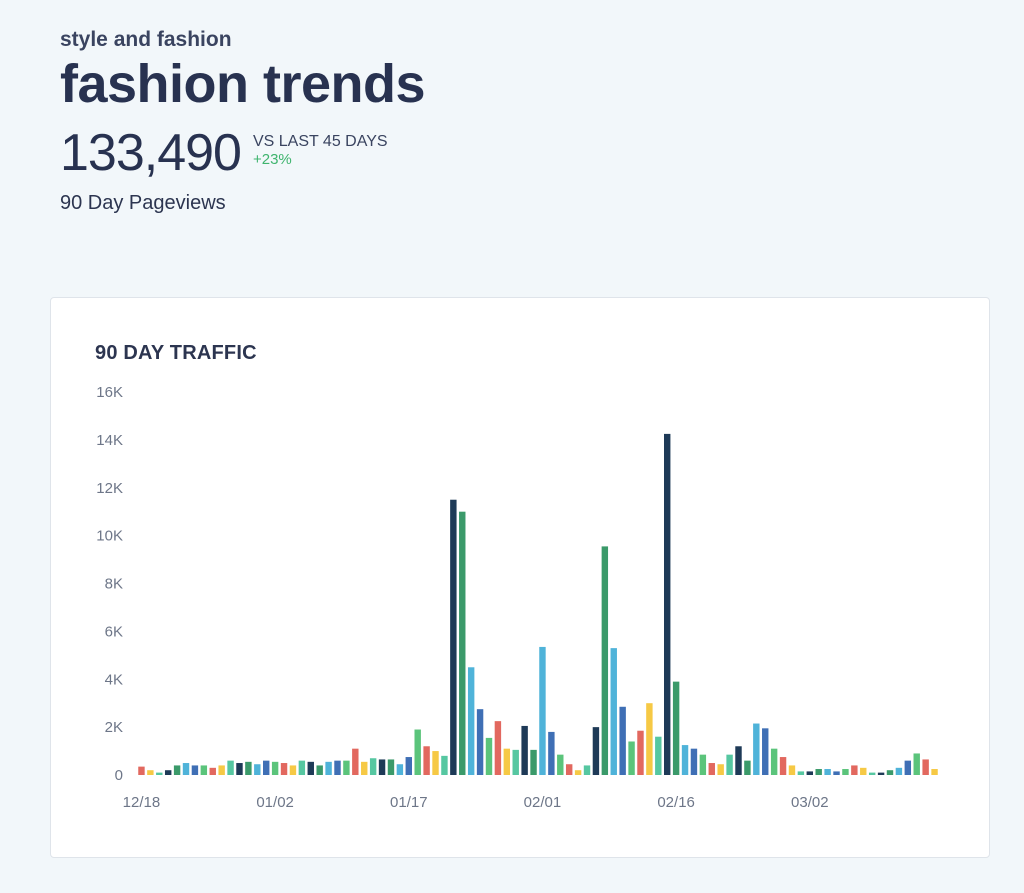 This screenshot has width=1024, height=893. What do you see at coordinates (243, 84) in the screenshot?
I see `page-title: fashion trends` at bounding box center [243, 84].